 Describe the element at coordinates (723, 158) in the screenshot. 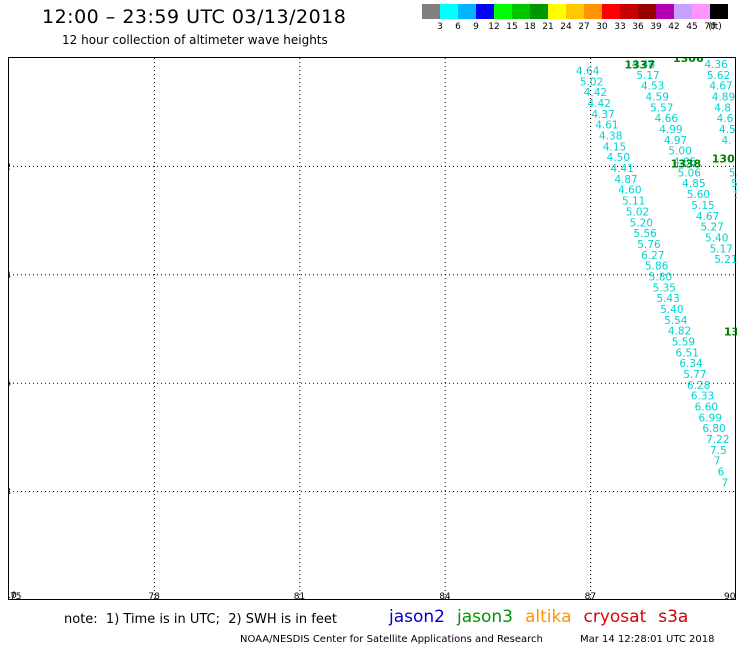

I see `pass-time-label: 130` at that location.